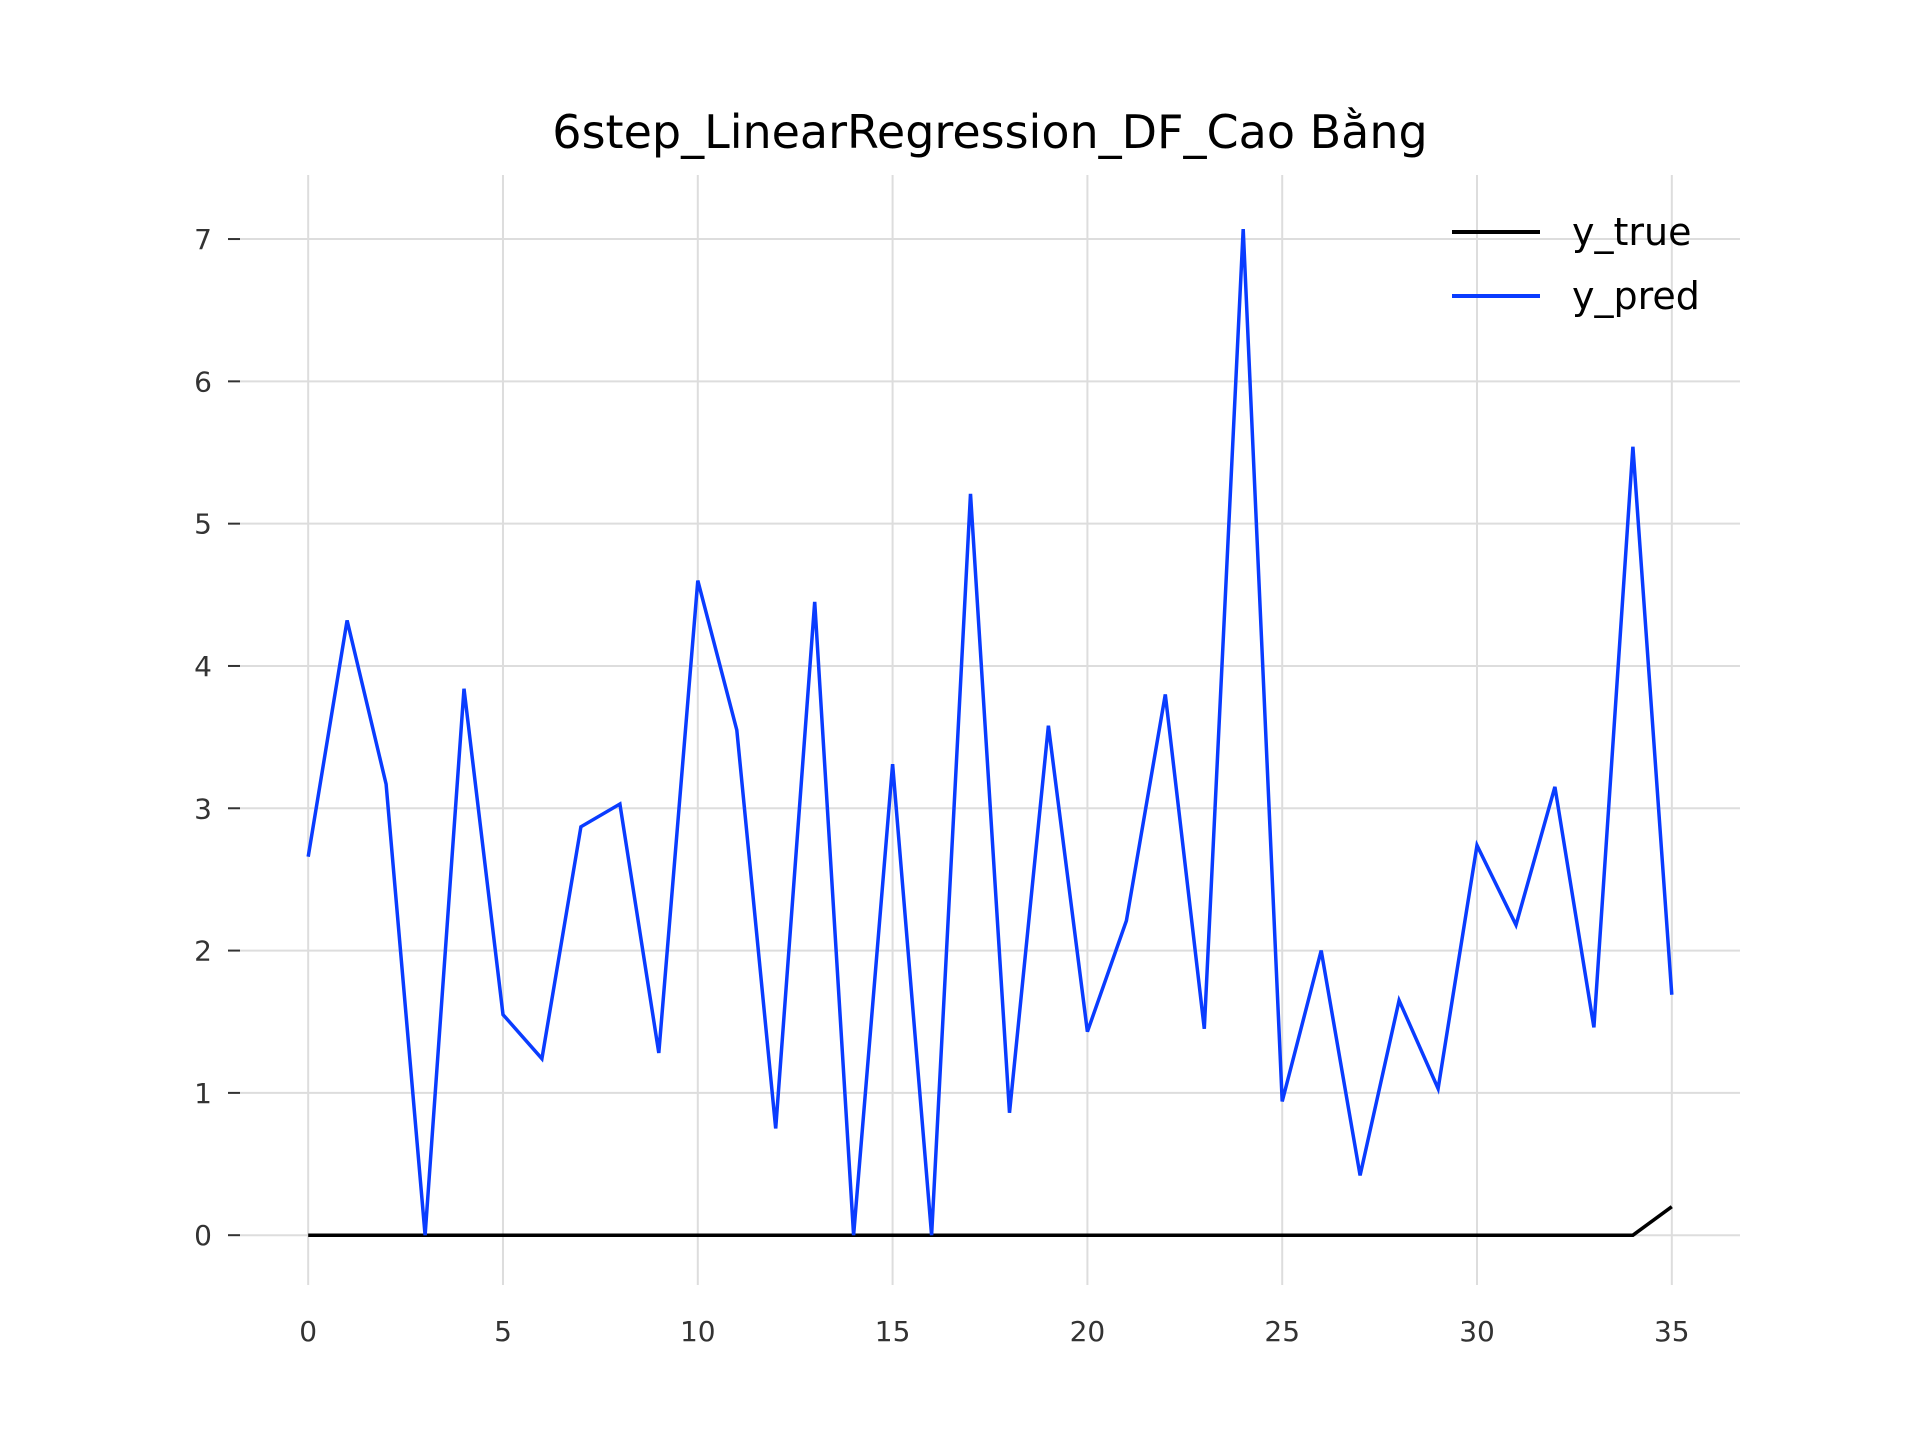 The image size is (1920, 1444). Describe the element at coordinates (203, 239) in the screenshot. I see `y-tick-label: 7` at that location.